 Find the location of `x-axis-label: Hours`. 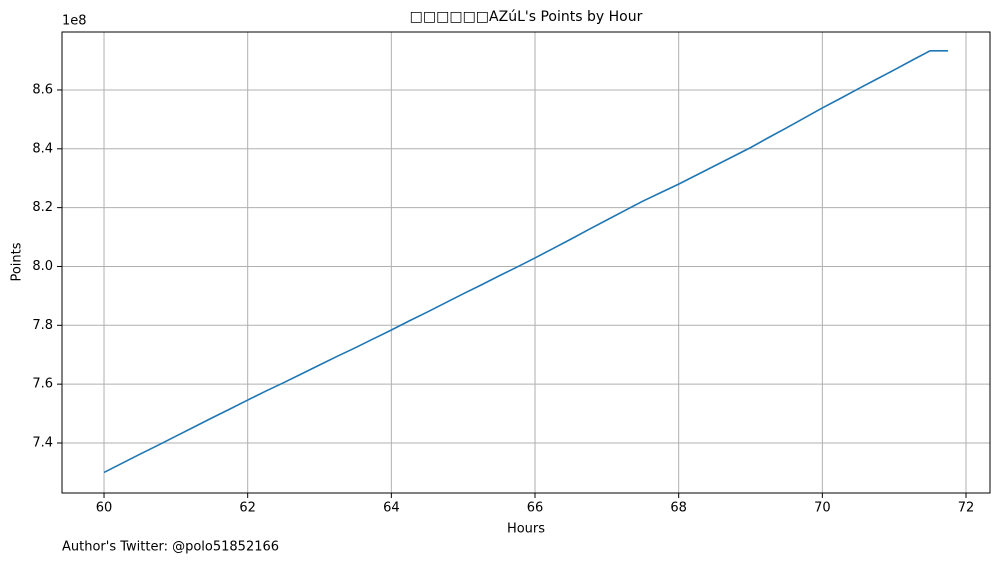

x-axis-label: Hours is located at coordinates (526, 529).